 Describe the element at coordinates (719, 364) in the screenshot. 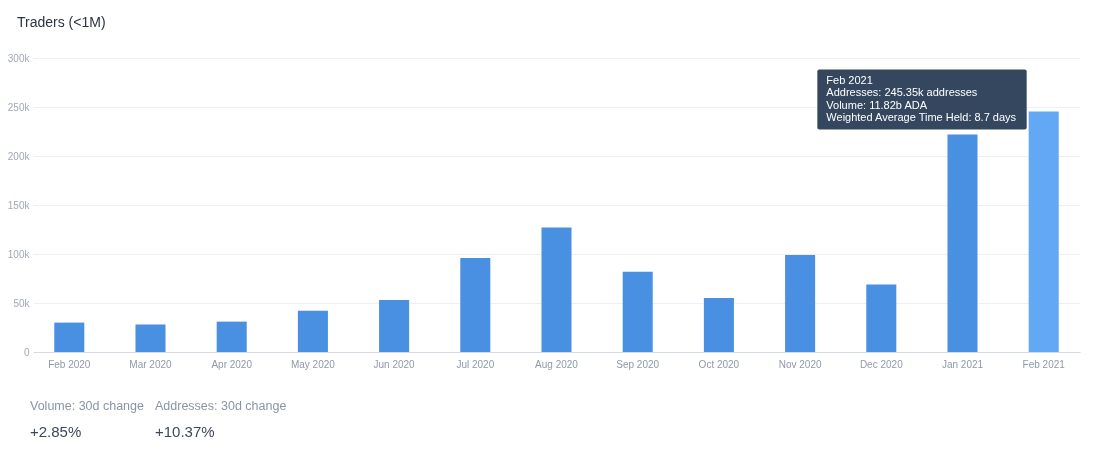

I see `x-tick-label: Oct 2020` at that location.